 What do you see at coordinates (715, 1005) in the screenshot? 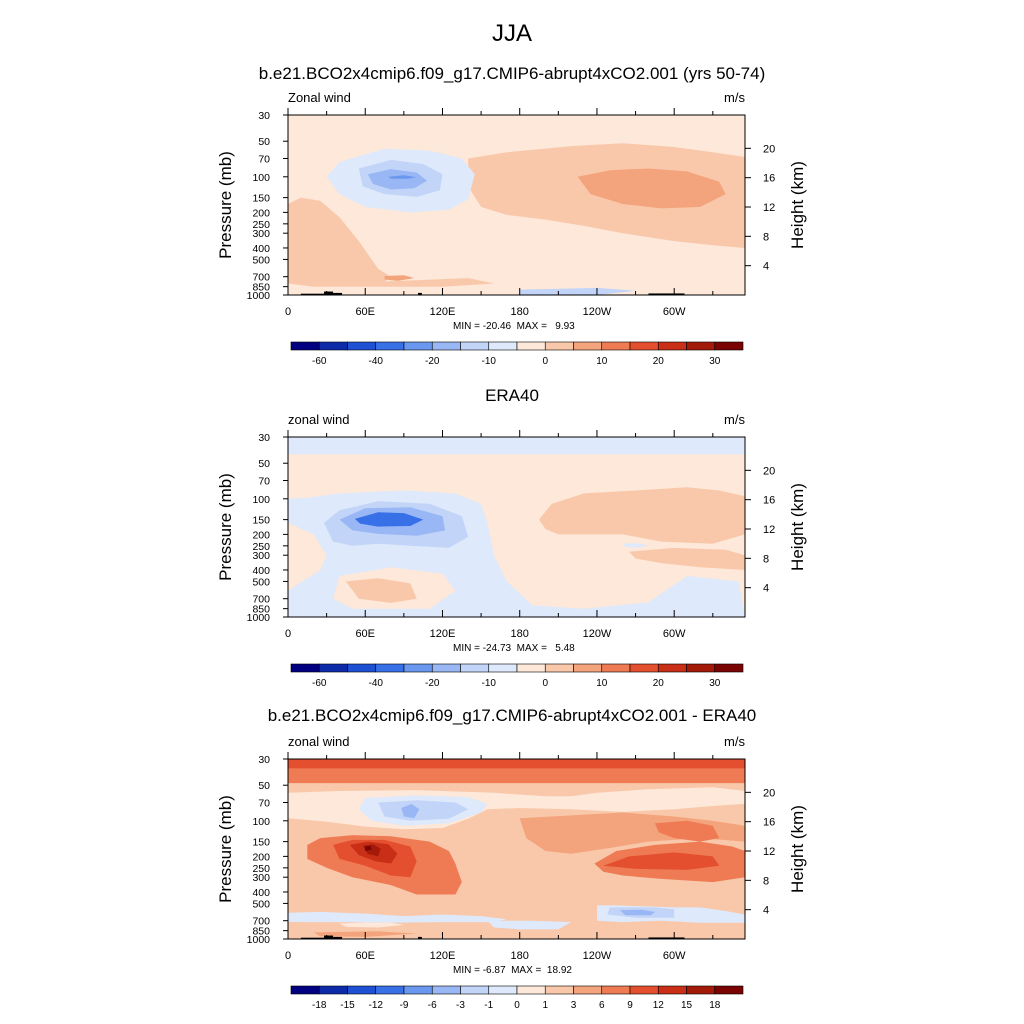
I see `colorbar-label: 18` at bounding box center [715, 1005].